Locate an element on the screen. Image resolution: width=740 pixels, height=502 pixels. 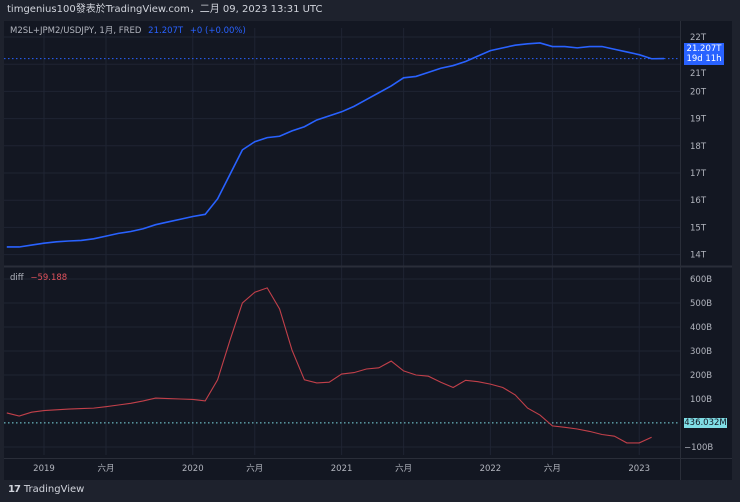
y-tick-label: 400B is located at coordinates (701, 328).